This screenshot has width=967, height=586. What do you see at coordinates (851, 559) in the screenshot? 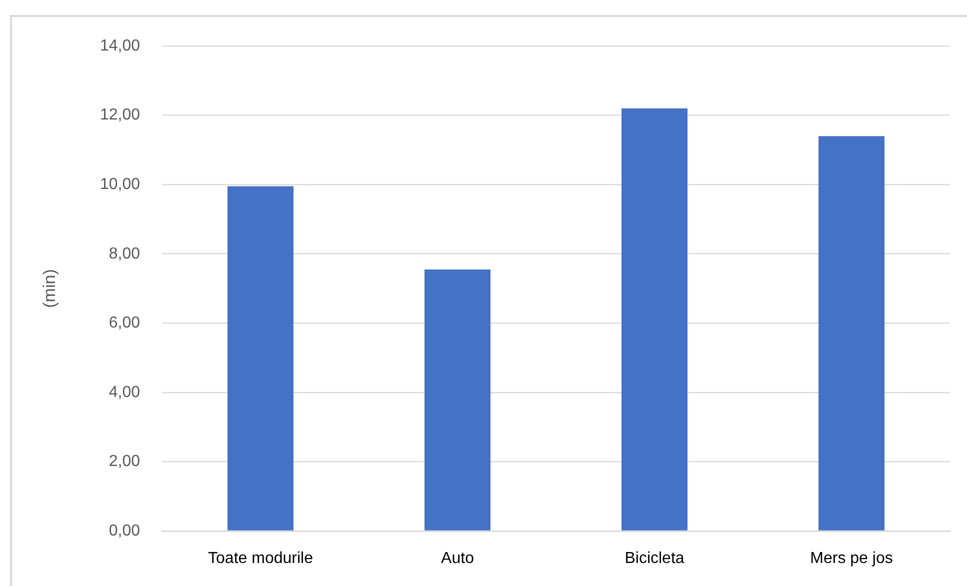
I see `x-tick-label: Mers pe jos` at bounding box center [851, 559].